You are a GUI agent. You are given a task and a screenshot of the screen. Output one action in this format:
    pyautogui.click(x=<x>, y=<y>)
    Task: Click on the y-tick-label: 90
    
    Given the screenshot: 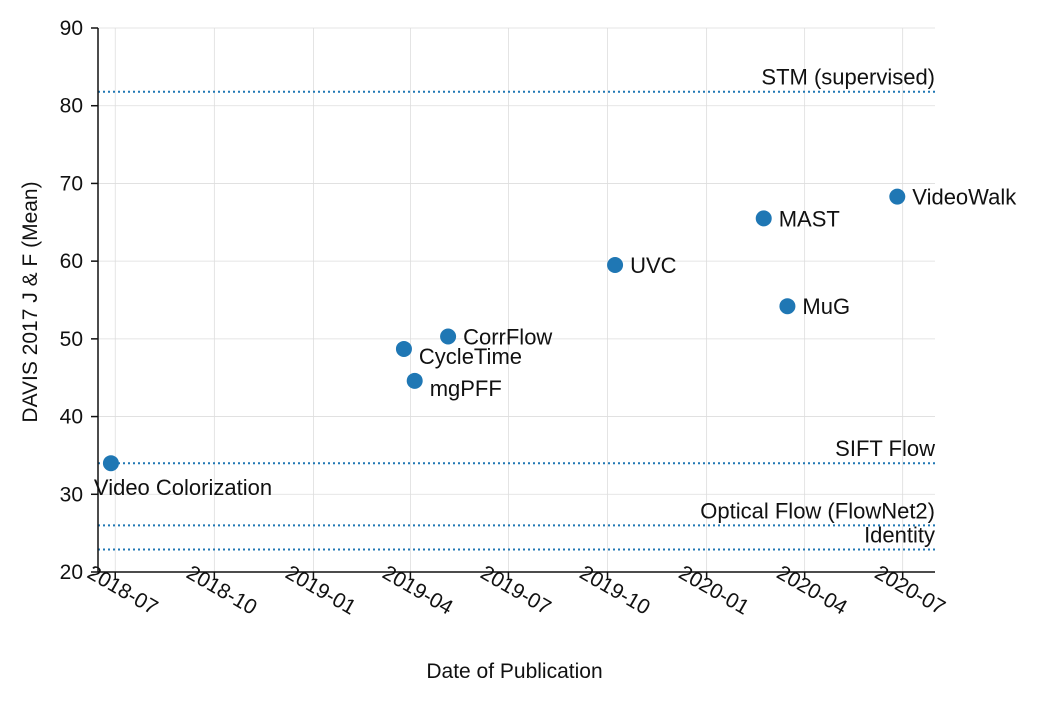 What is the action you would take?
    pyautogui.click(x=71, y=28)
    